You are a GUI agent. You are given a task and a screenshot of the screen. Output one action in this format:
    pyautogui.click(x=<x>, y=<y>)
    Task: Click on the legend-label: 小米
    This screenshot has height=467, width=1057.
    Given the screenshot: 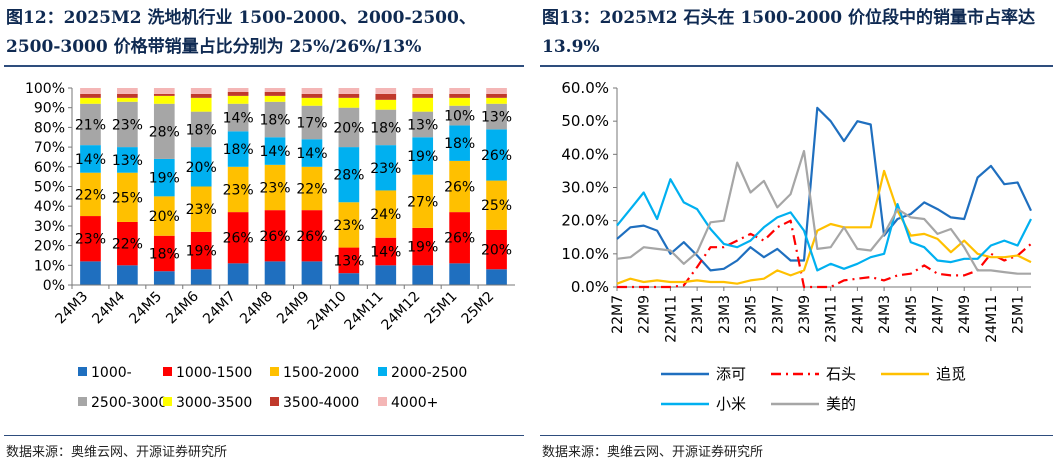 What is the action you would take?
    pyautogui.click(x=731, y=404)
    